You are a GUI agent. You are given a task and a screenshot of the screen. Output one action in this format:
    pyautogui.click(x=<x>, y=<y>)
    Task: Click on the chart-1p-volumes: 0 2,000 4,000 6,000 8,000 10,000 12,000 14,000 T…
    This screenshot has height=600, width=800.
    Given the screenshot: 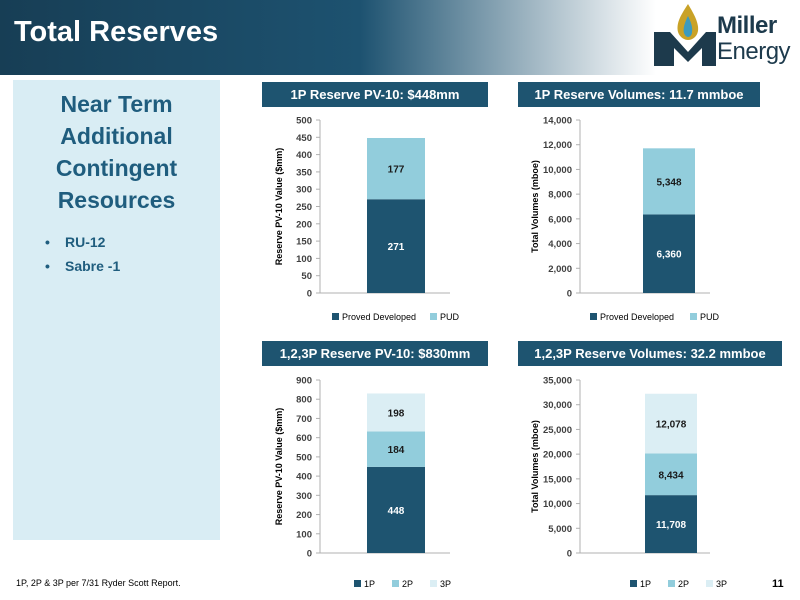 What is the action you would take?
    pyautogui.click(x=625, y=219)
    